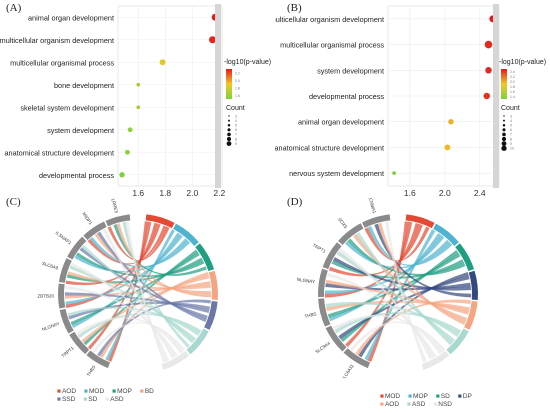 This screenshot has width=550, height=413. What do you see at coordinates (467, 396) in the screenshot?
I see `chord-d-legend-item-dp: ■DP` at bounding box center [467, 396].